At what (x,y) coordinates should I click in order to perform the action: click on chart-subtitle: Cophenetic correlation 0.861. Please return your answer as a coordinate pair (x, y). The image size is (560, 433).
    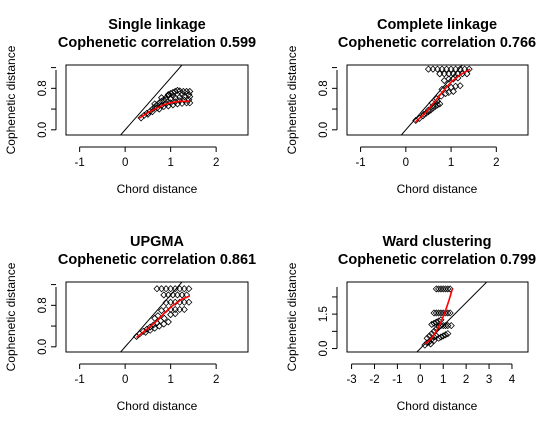
    Looking at the image, I should click on (157, 260).